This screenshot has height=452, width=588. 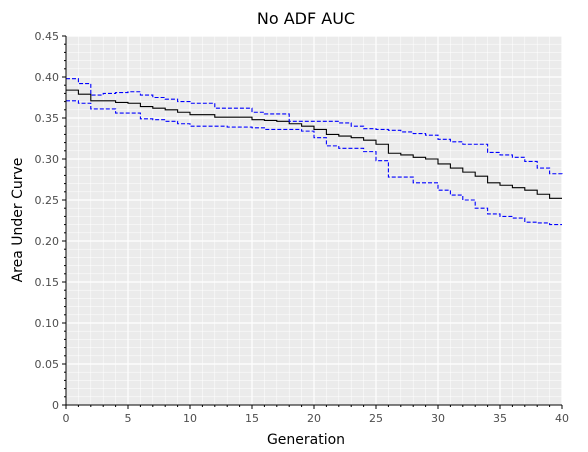 I want to click on y-tick-label: 0.45, so click(x=47, y=36).